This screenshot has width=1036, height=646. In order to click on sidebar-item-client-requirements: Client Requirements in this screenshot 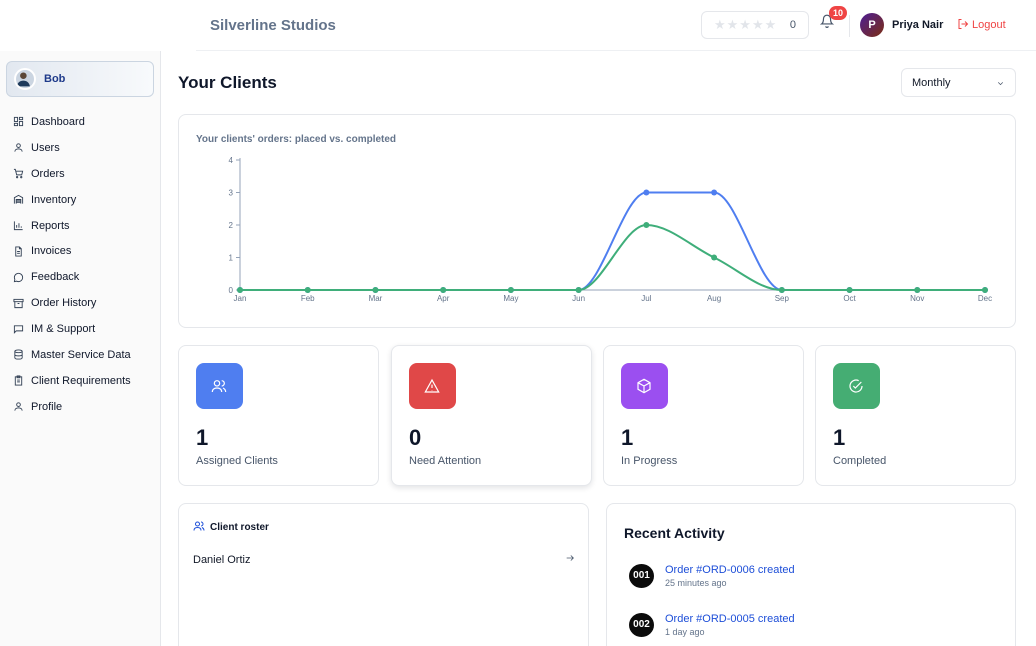, I will do `click(80, 381)`.